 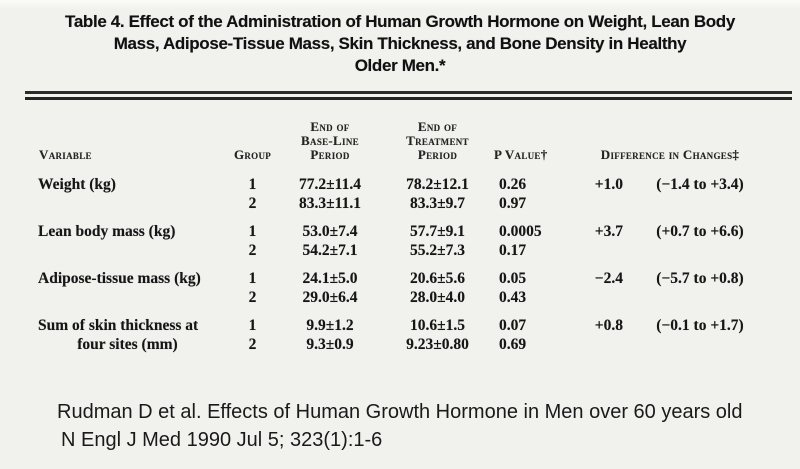 I want to click on cell-p-value: 0.97, so click(x=513, y=203).